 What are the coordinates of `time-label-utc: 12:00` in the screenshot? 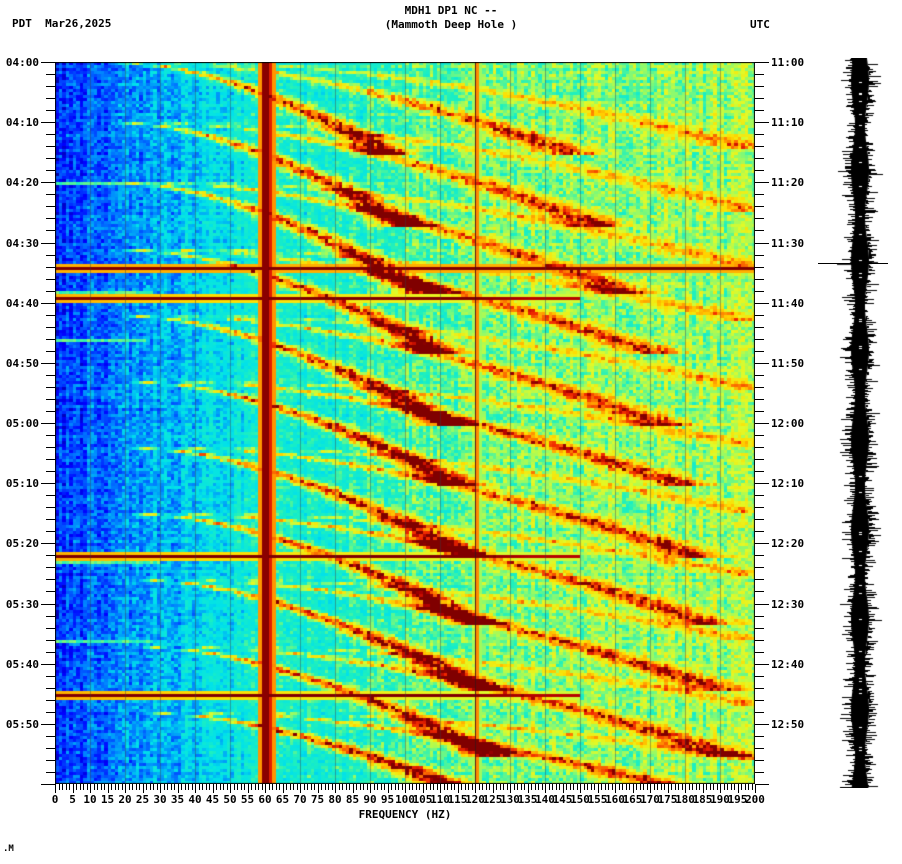 It's located at (788, 423).